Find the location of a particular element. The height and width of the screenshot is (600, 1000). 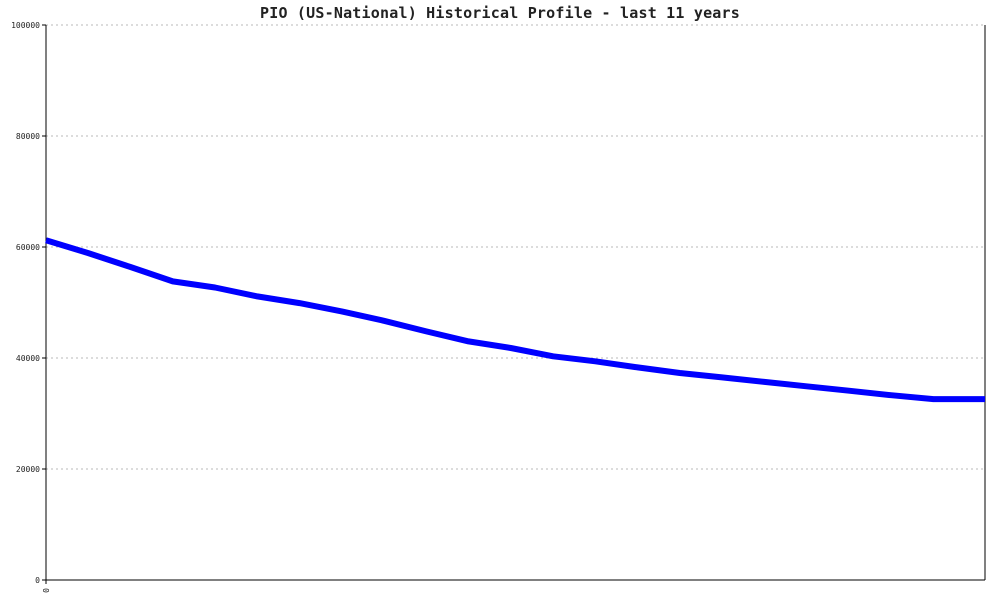

y-tick-label: 0 is located at coordinates (37, 580).